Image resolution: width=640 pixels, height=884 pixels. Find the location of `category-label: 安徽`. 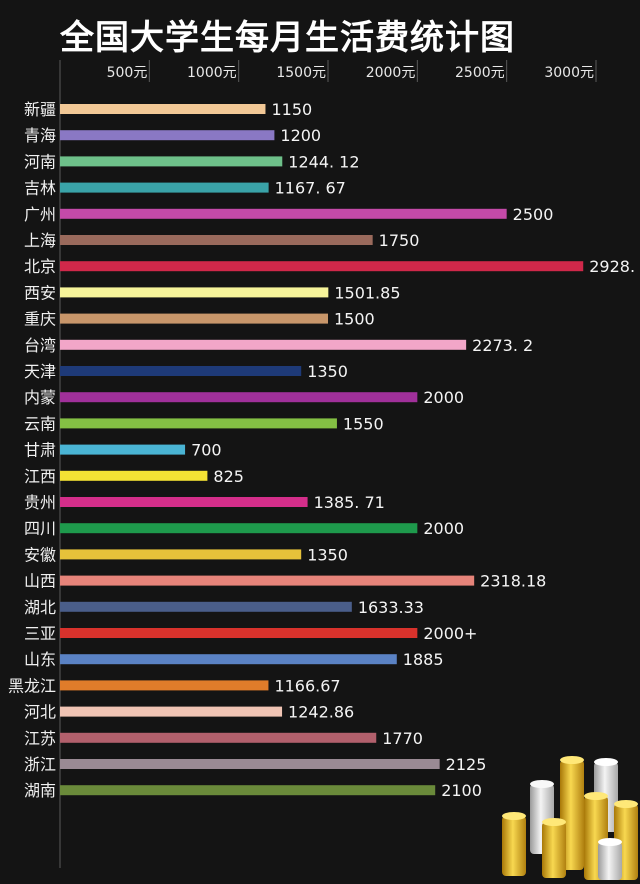

category-label: 安徽 is located at coordinates (40, 554).